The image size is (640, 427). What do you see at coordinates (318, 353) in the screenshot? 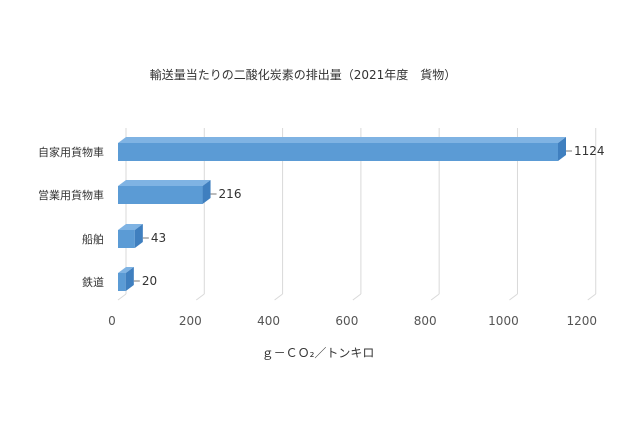
I see `x-axis-label: ｇ－ＣＯ₂／トンキロ` at bounding box center [318, 353].